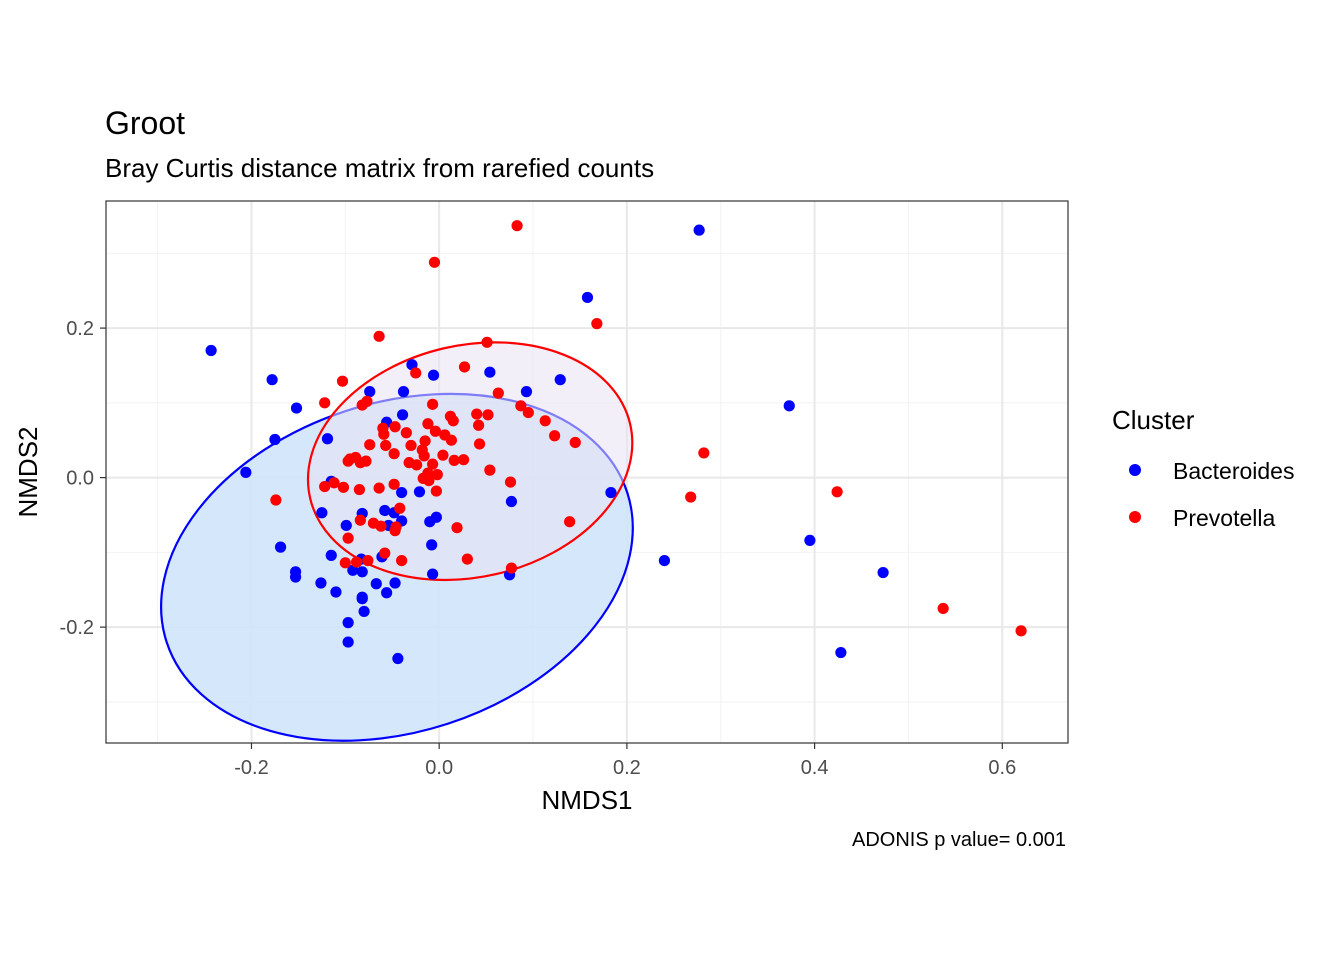 This screenshot has height=960, width=1344. Describe the element at coordinates (251, 768) in the screenshot. I see `x-tick-label: -0.2` at that location.